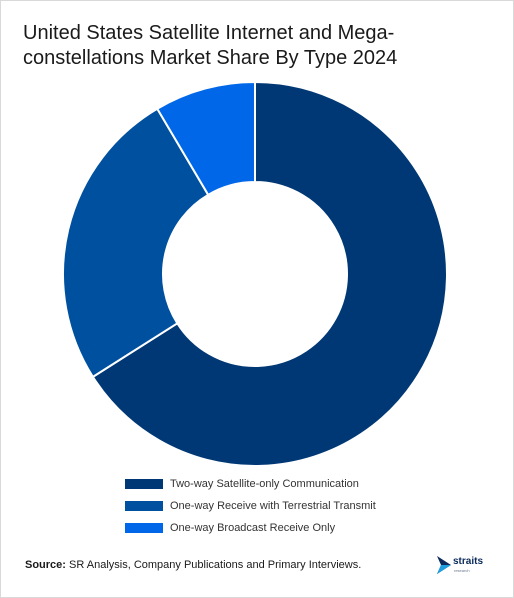 This screenshot has width=514, height=598. What do you see at coordinates (468, 561) in the screenshot?
I see `logo-text: straits` at bounding box center [468, 561].